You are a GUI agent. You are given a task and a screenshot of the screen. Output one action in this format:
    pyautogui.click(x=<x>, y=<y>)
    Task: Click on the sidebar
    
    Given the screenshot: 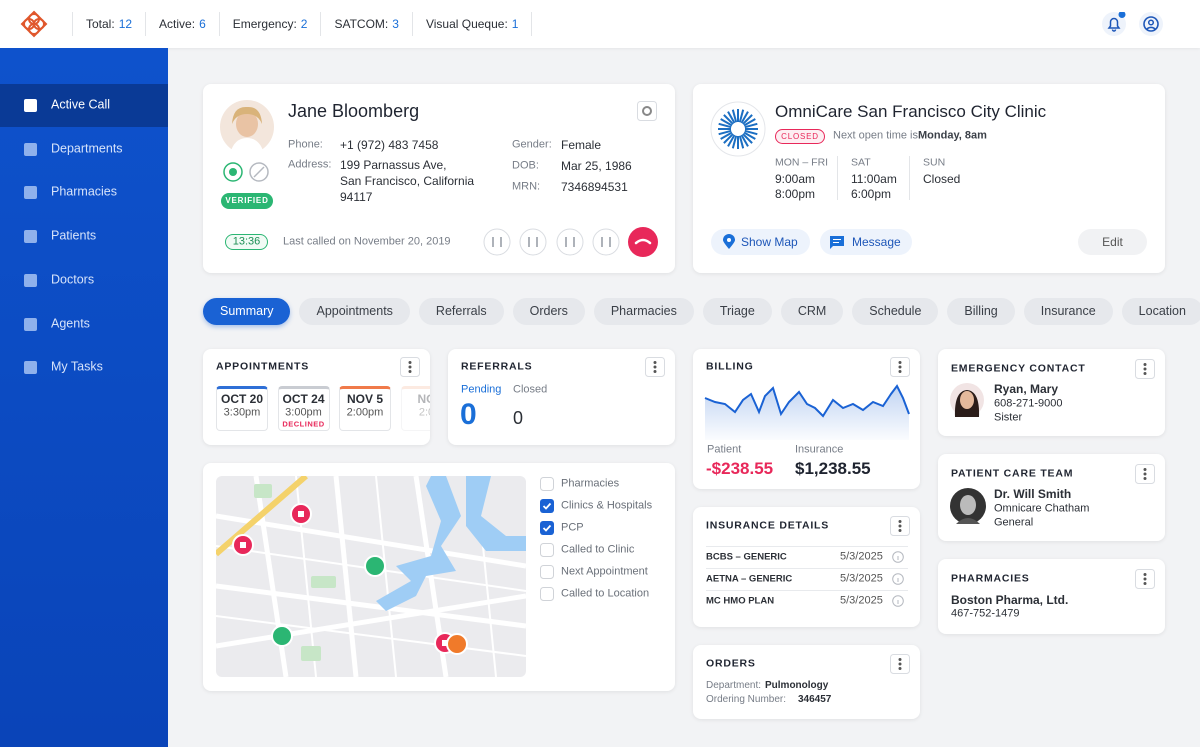 What is the action you would take?
    pyautogui.click(x=84, y=397)
    